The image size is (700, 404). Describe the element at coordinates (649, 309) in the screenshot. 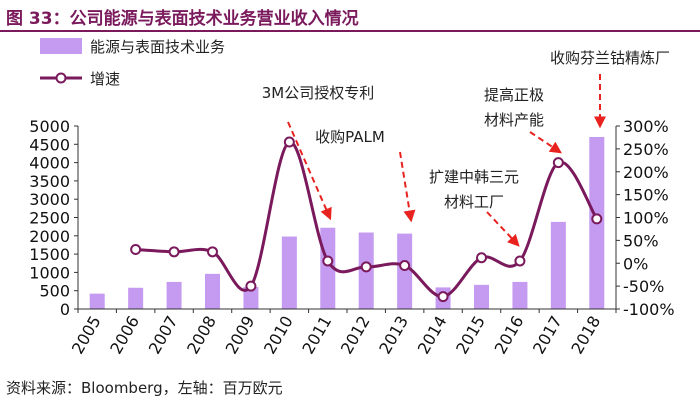

I see `right-tick-label: -100%` at that location.